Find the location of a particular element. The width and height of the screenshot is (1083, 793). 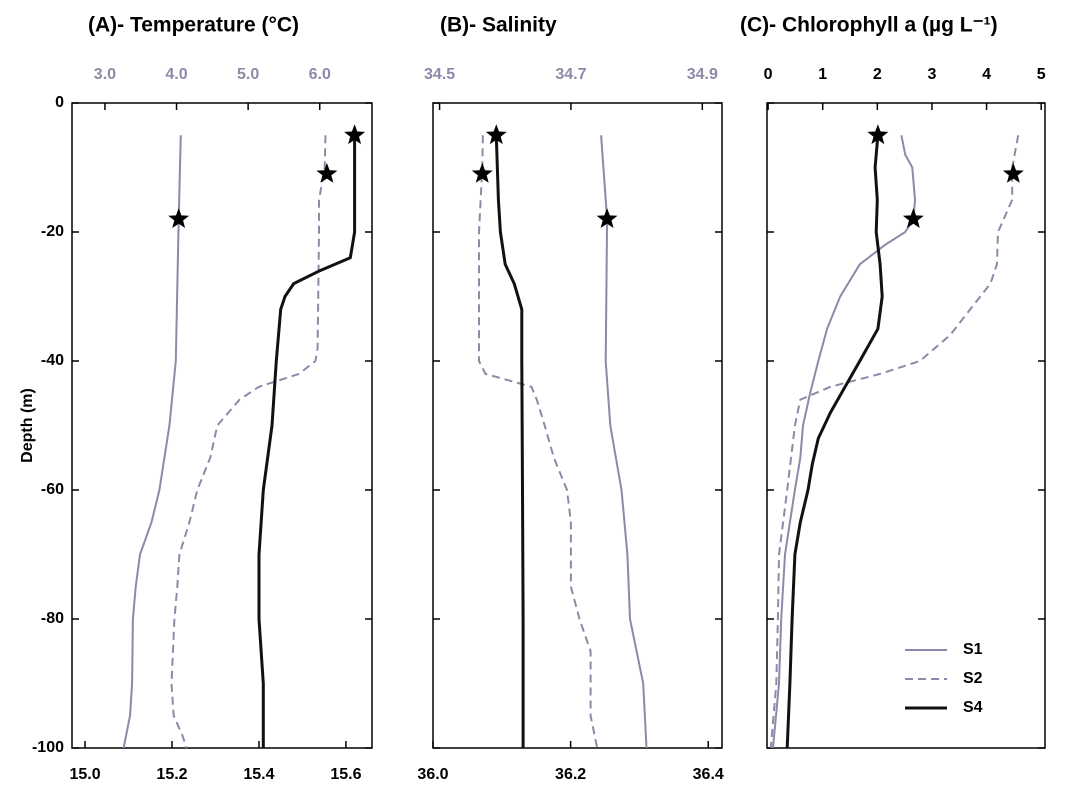

x-top-tick-label: 34.9 is located at coordinates (702, 74).